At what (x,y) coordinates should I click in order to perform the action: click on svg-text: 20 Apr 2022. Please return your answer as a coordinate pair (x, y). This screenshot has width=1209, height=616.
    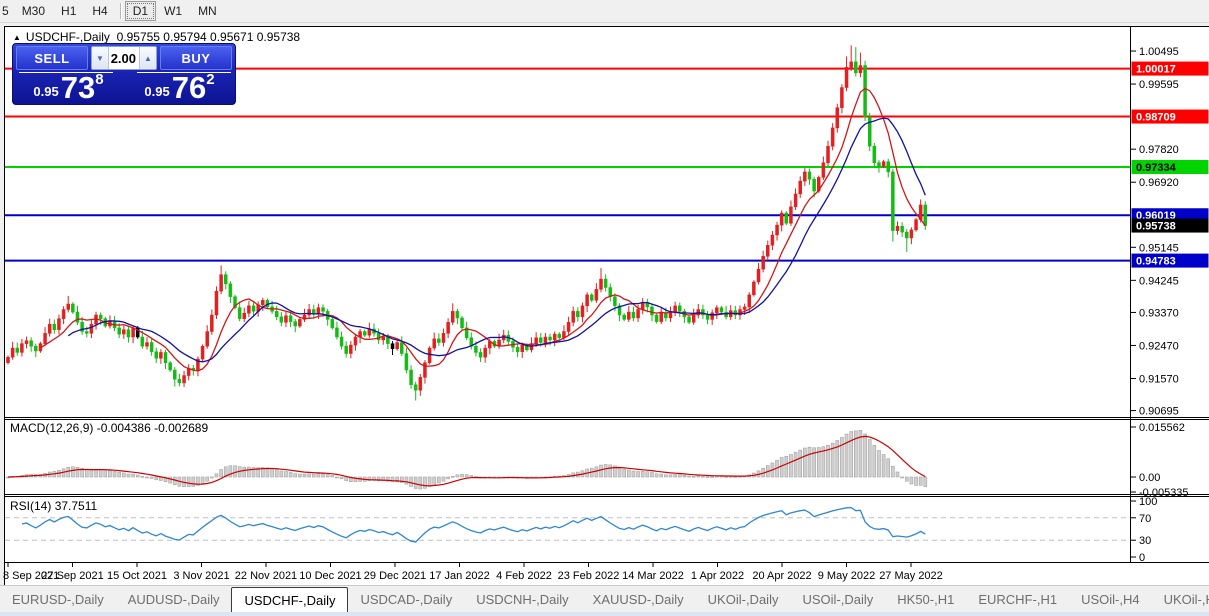
    Looking at the image, I should click on (781, 576).